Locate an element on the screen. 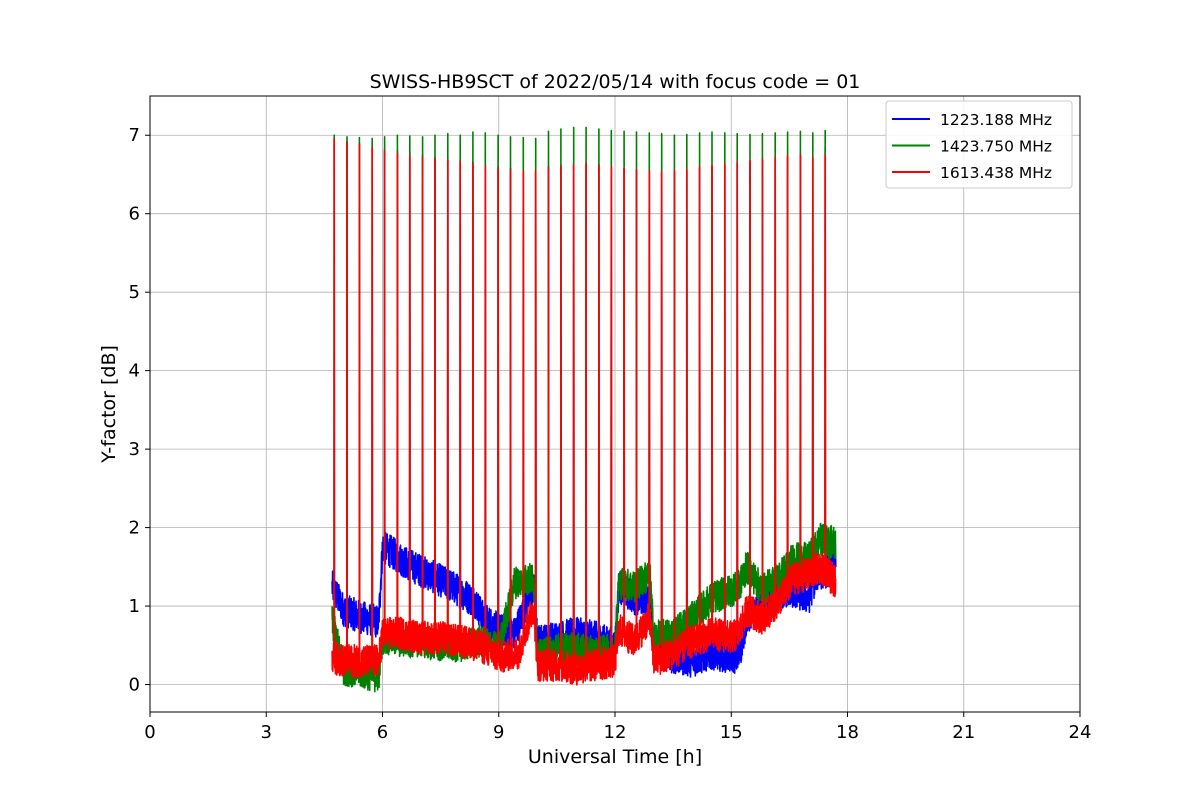  legend-box is located at coordinates (979, 144).